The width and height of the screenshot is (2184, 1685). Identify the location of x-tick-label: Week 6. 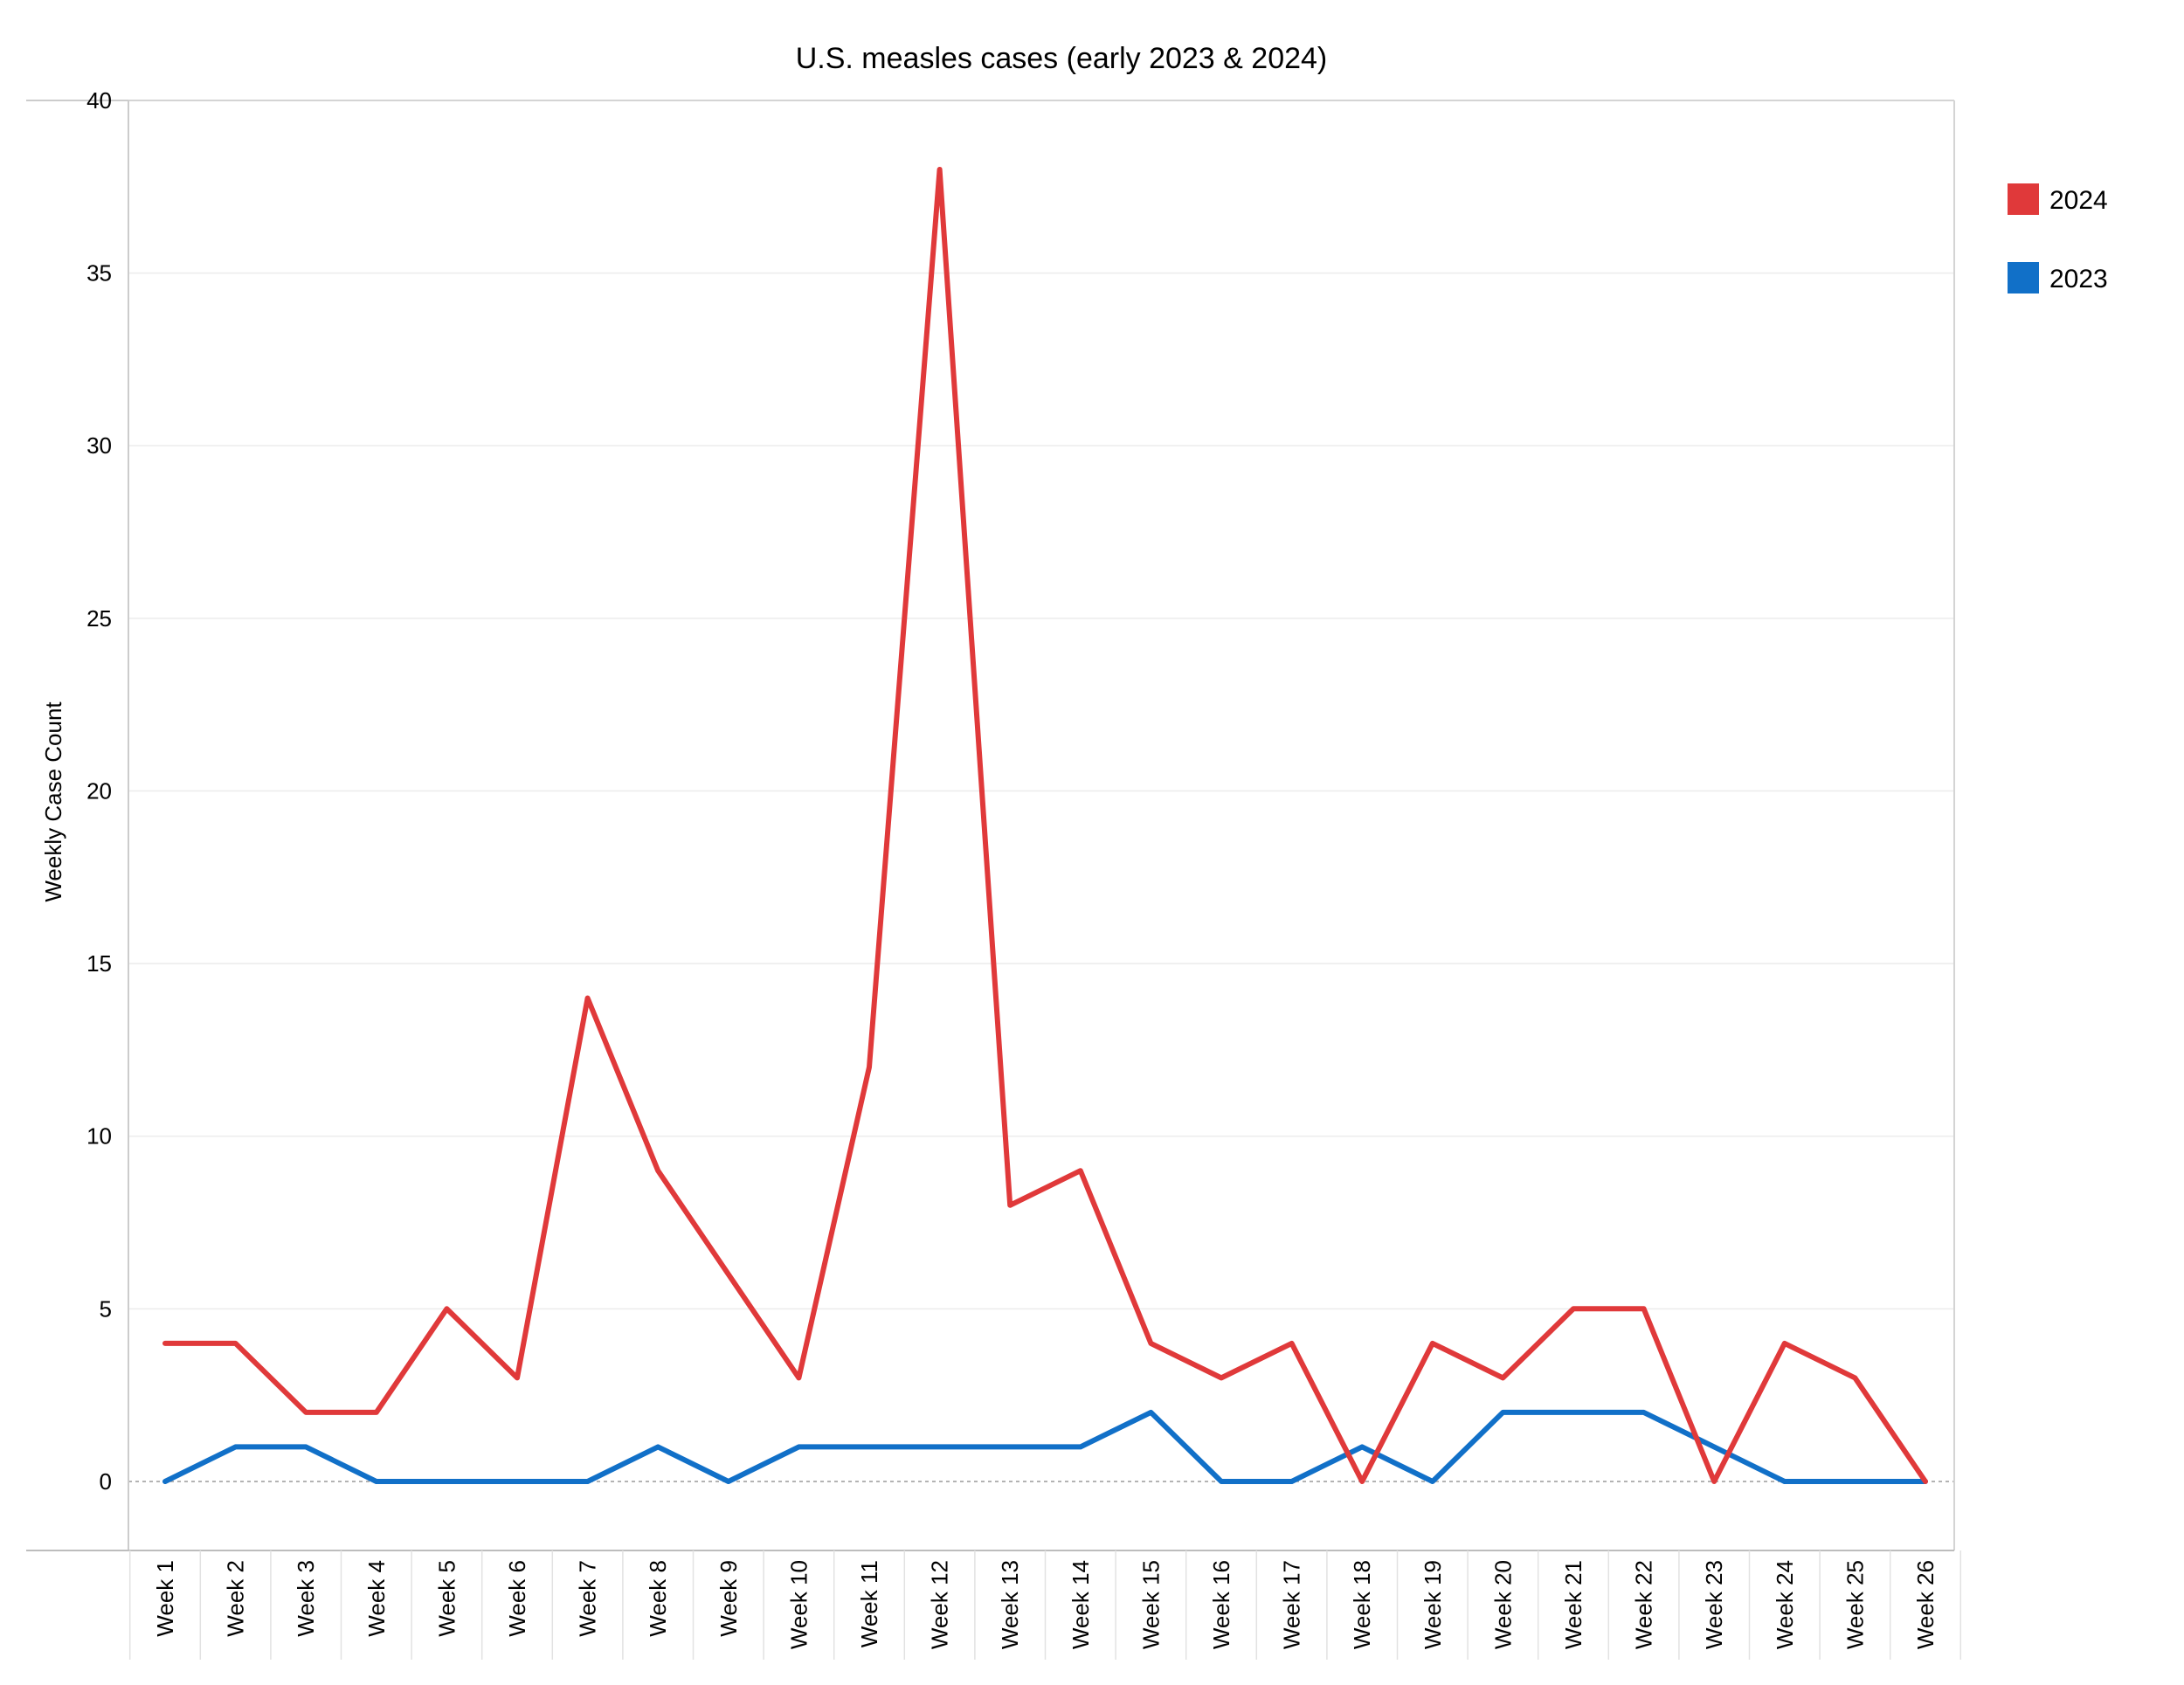
(517, 1599).